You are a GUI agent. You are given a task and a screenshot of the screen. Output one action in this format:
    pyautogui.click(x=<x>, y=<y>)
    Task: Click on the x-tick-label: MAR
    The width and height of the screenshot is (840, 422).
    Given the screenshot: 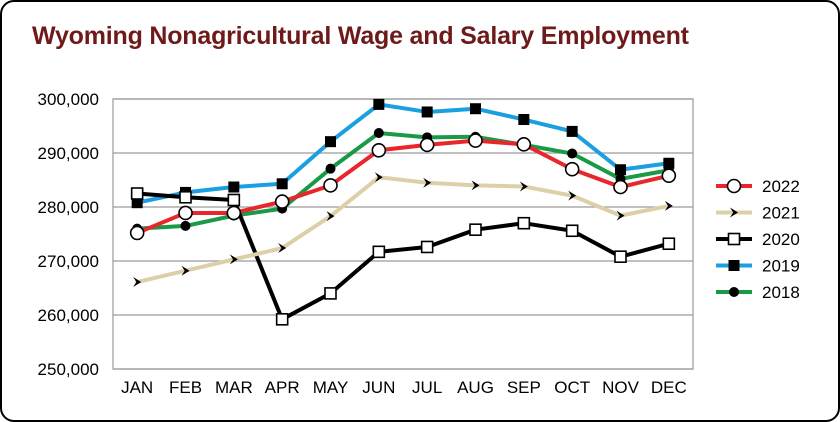 What is the action you would take?
    pyautogui.click(x=234, y=387)
    